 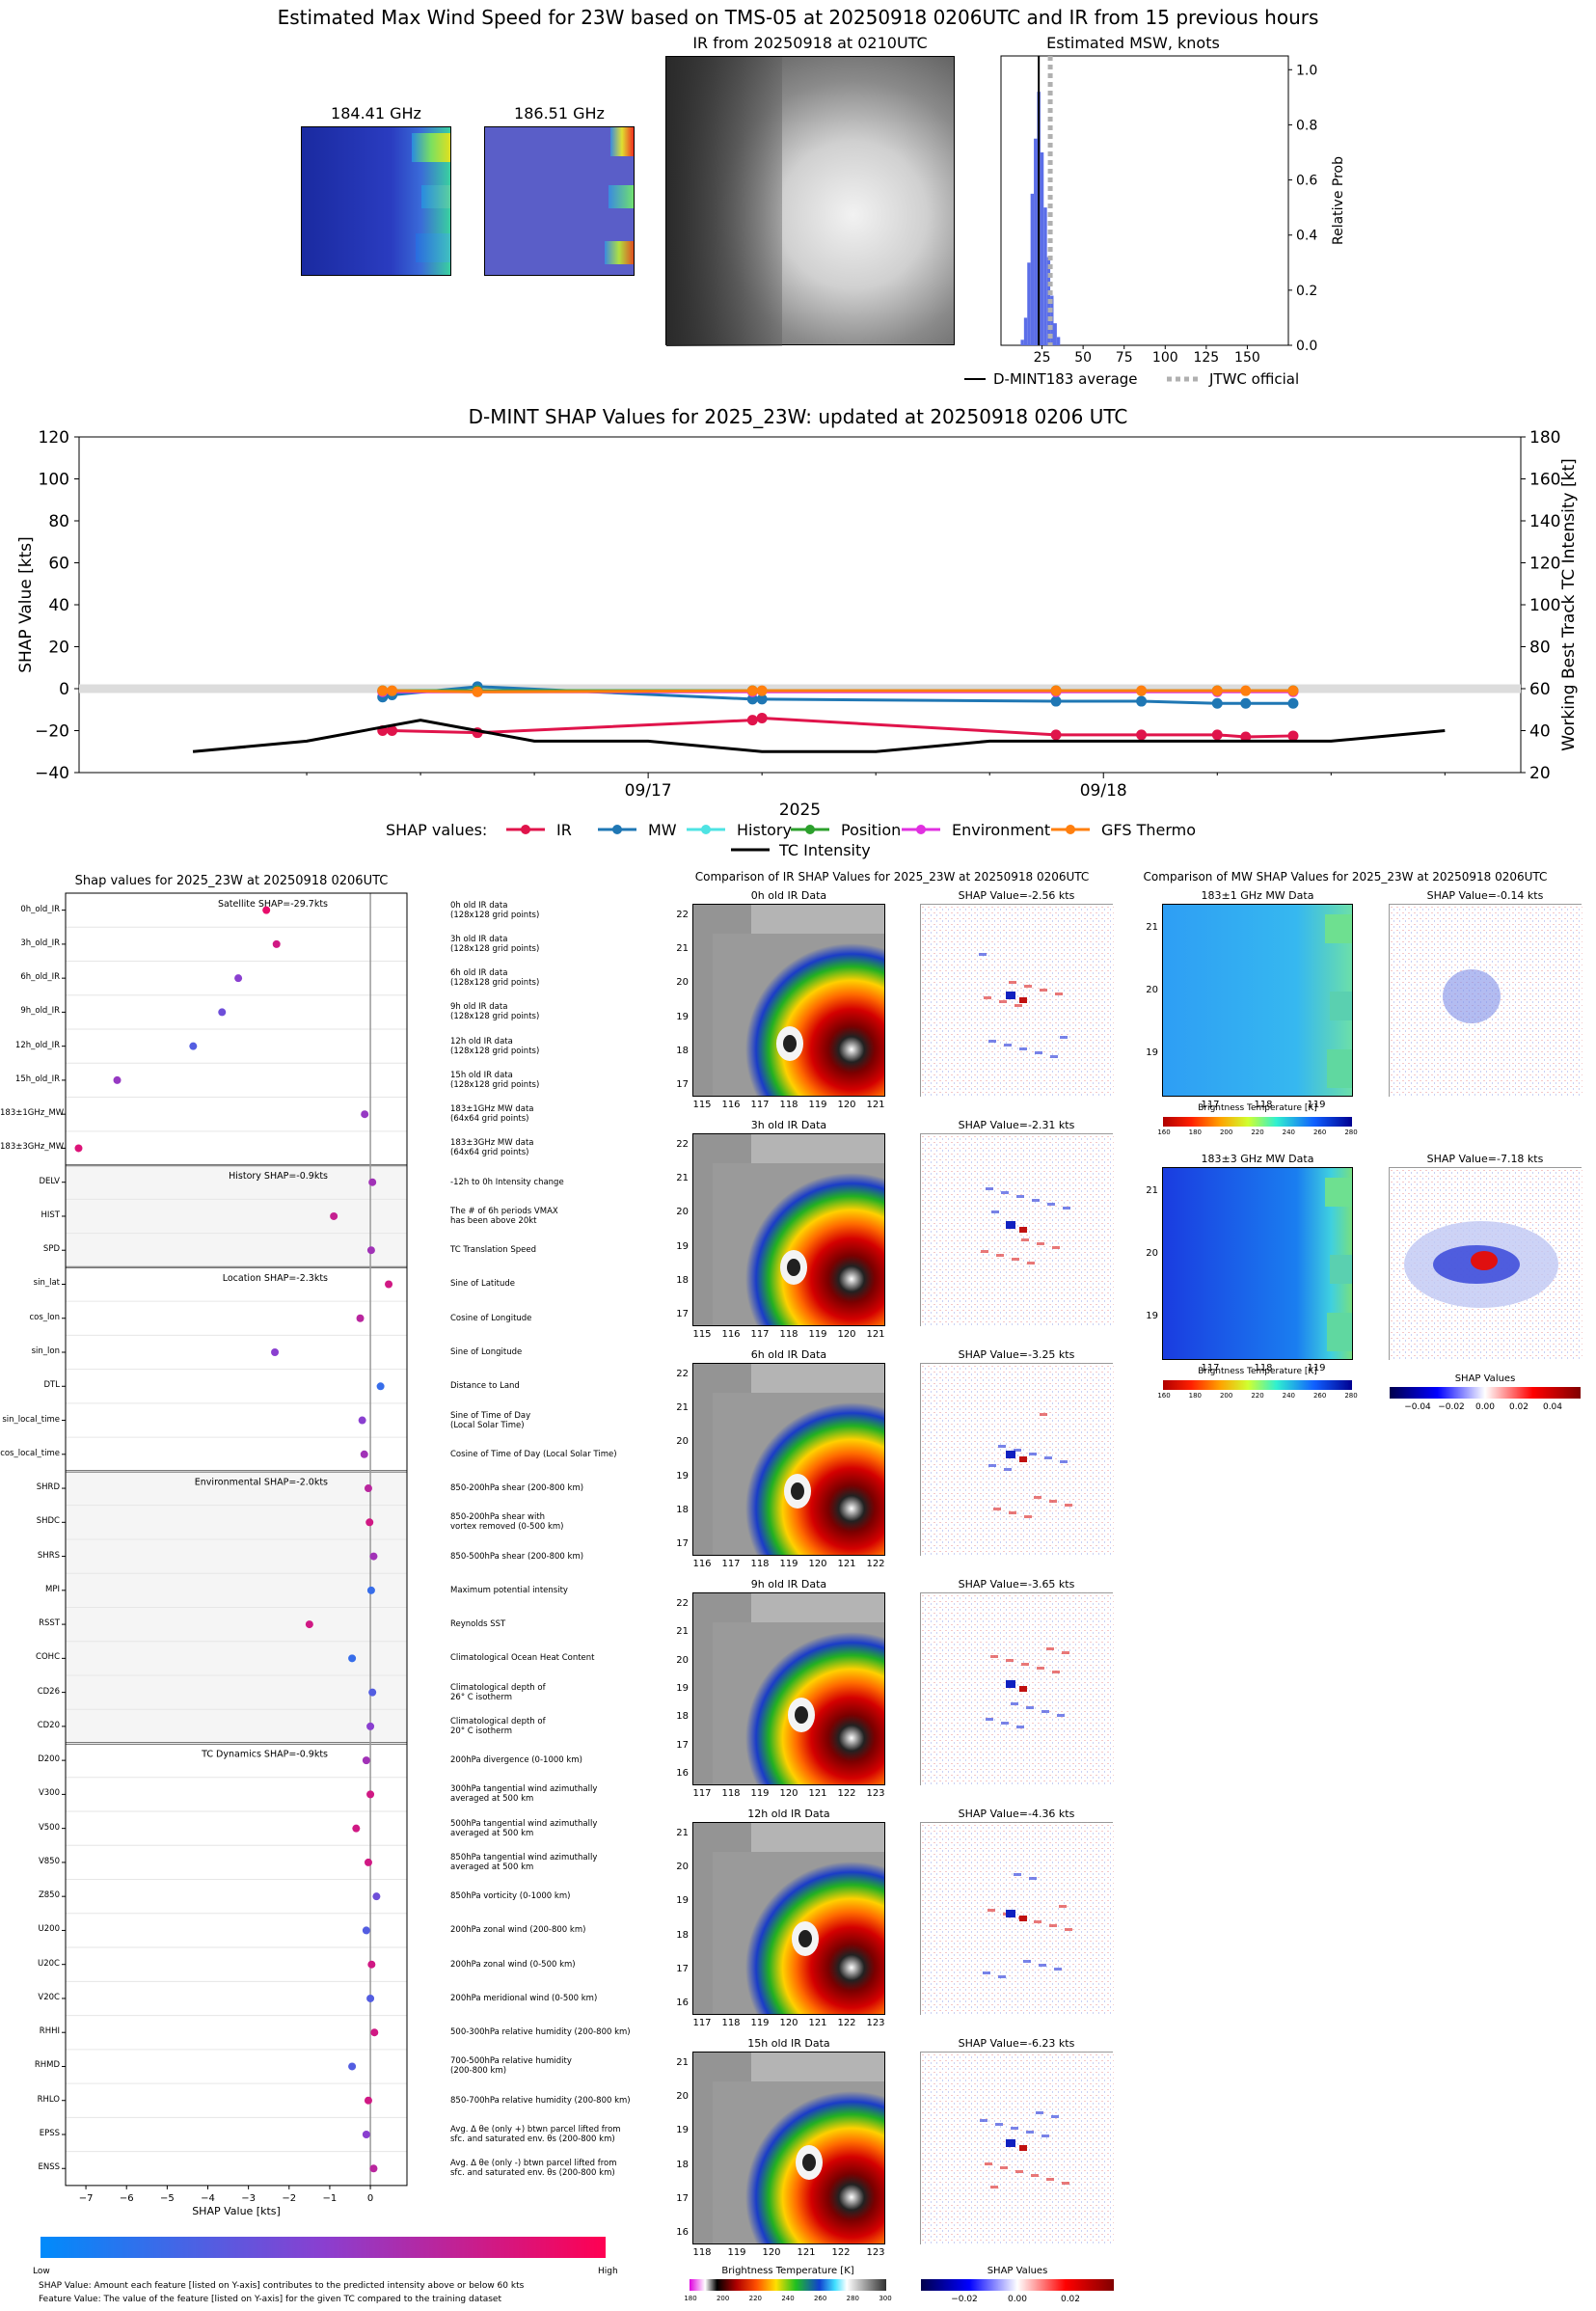 What do you see at coordinates (1306, 346) in the screenshot?
I see `hist-ytick: 0.0` at bounding box center [1306, 346].